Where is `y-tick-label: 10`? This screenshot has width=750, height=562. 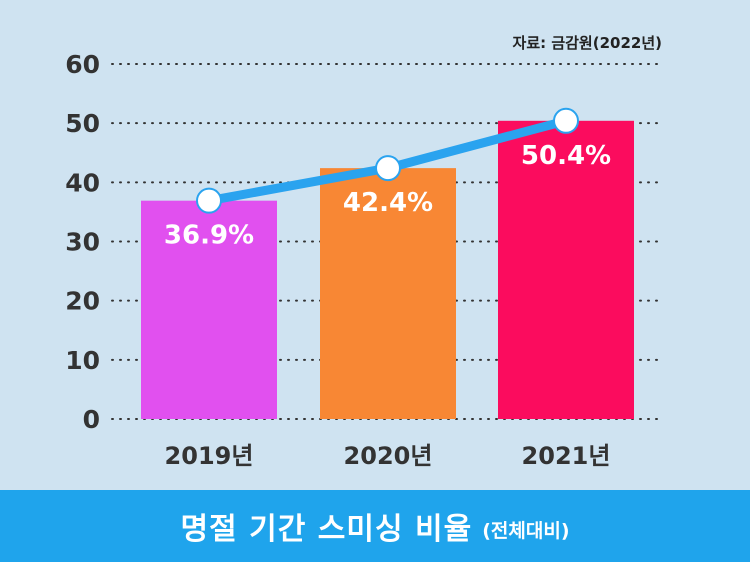
y-tick-label: 10 is located at coordinates (82, 360).